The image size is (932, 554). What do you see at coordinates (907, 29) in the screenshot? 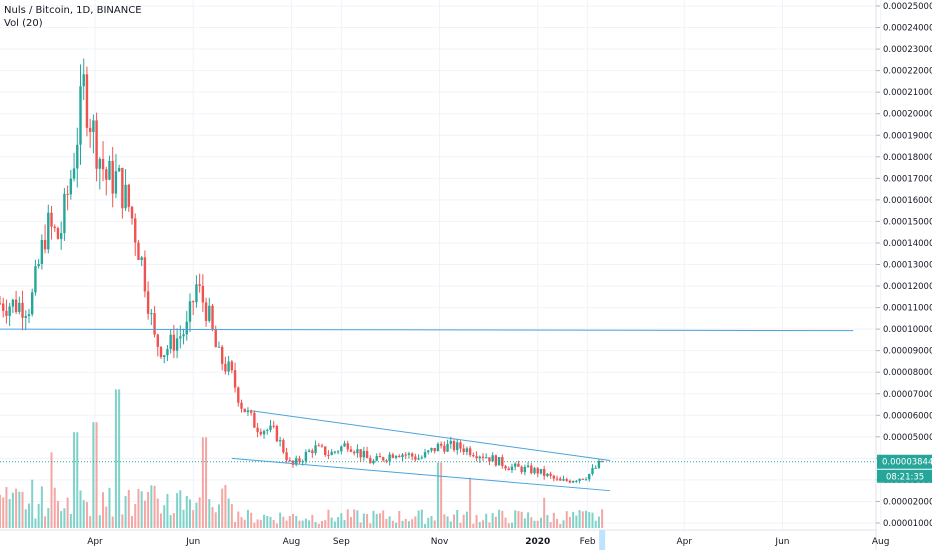
I see `y-tick-label: 0.00024000` at bounding box center [907, 29].